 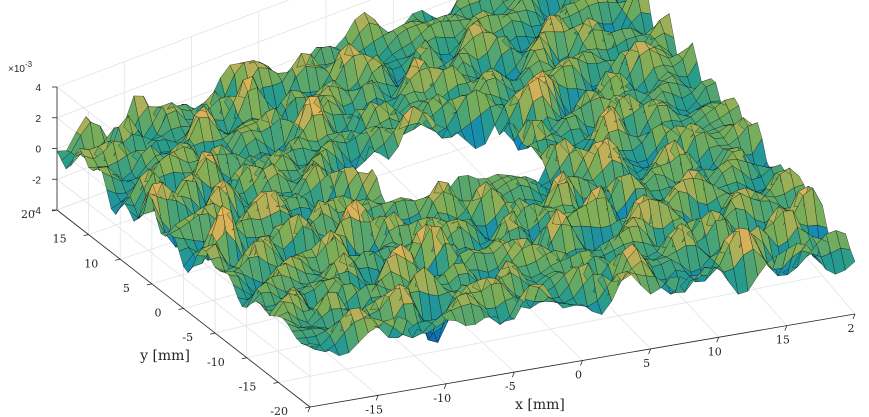 What do you see at coordinates (29, 64) in the screenshot?
I see `z-multiplier-exponent: -3` at bounding box center [29, 64].